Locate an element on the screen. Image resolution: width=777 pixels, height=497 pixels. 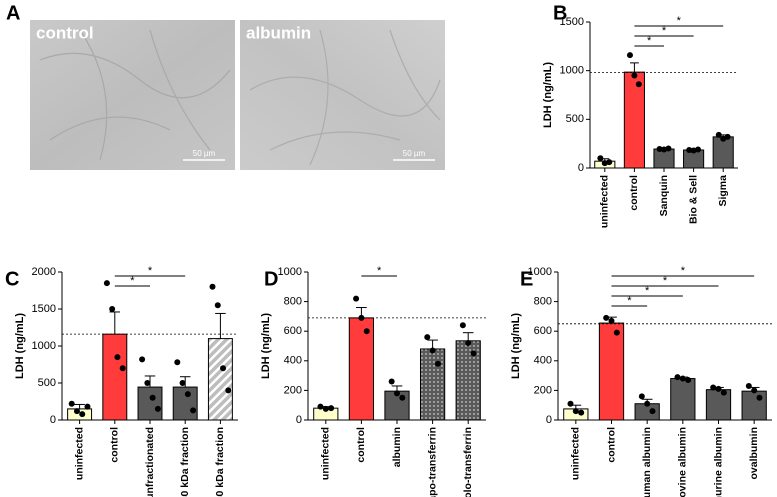
y-tick-label: 600 is located at coordinates (543, 331).